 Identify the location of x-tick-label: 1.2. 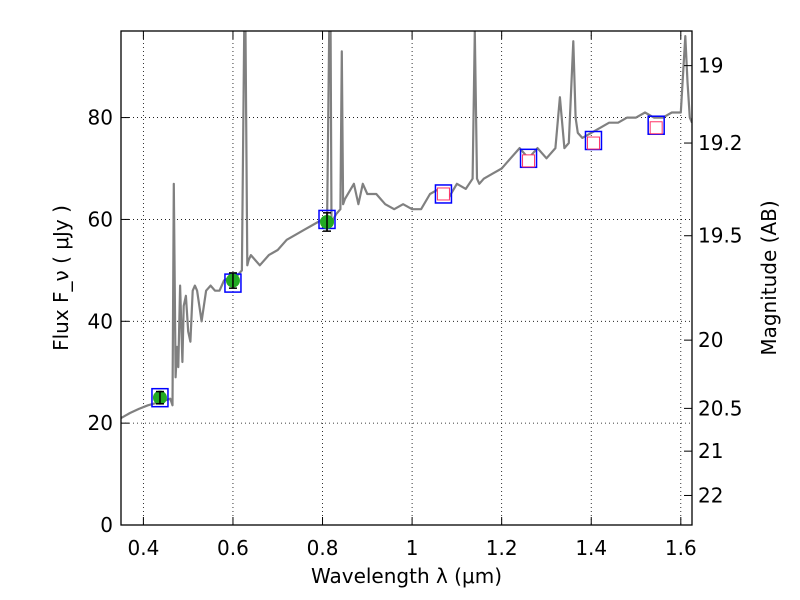
(502, 548).